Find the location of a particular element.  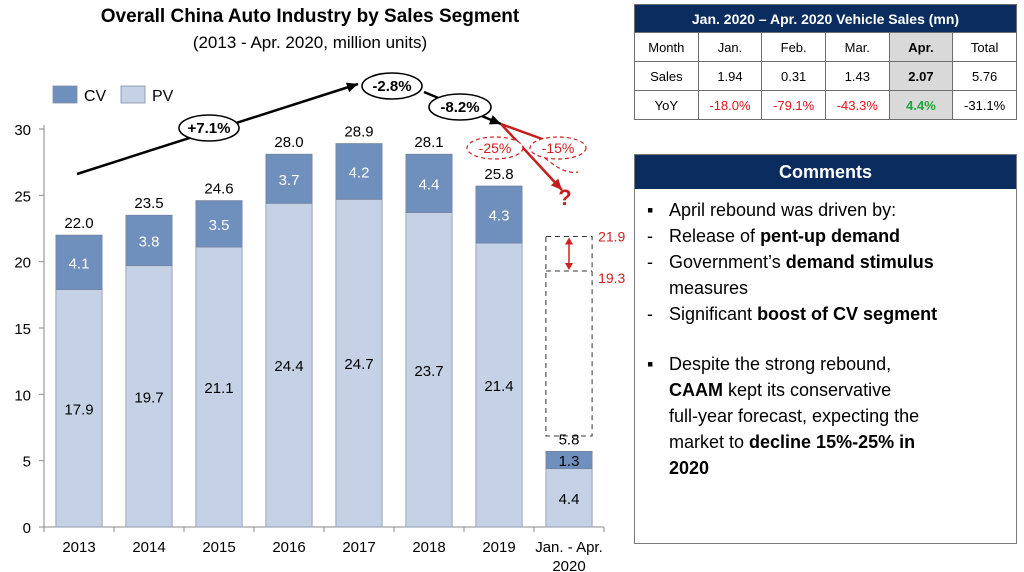

total-value-label: 22.0 is located at coordinates (78, 223).